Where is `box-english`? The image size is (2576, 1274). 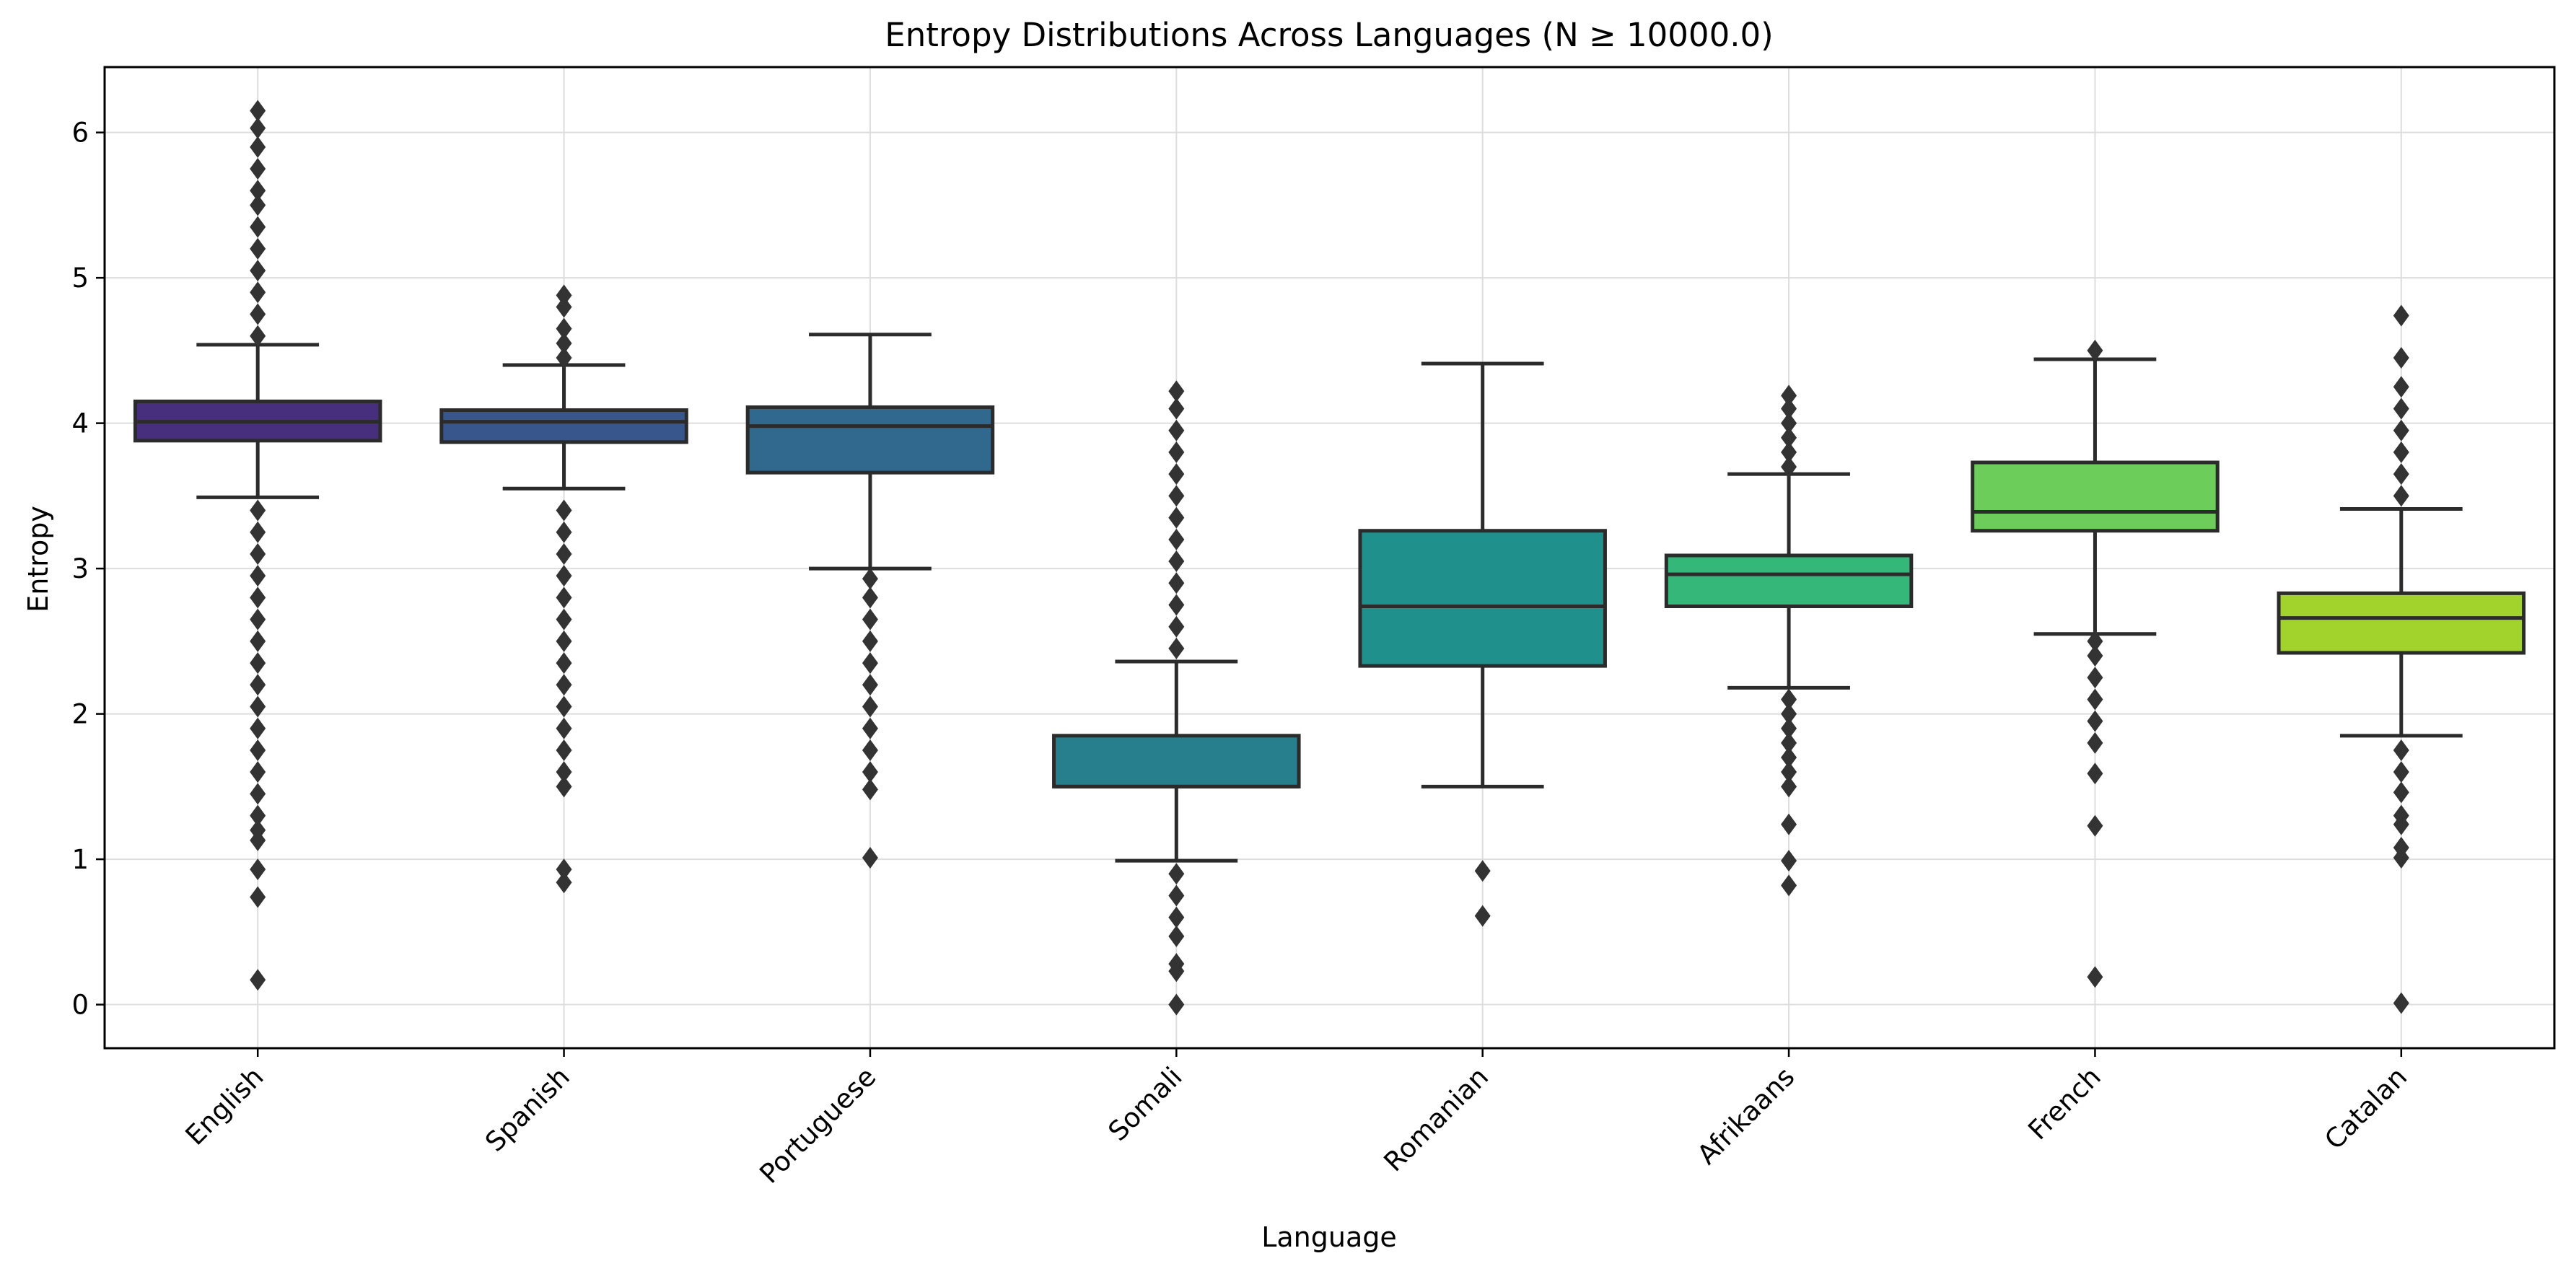 box-english is located at coordinates (257, 545).